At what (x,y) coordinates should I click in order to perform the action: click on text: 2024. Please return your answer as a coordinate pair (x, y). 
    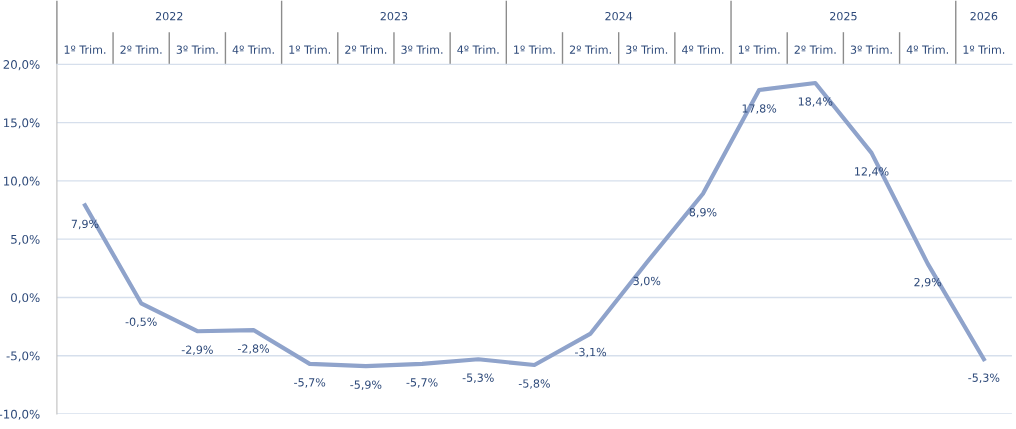
    Looking at the image, I should click on (619, 16).